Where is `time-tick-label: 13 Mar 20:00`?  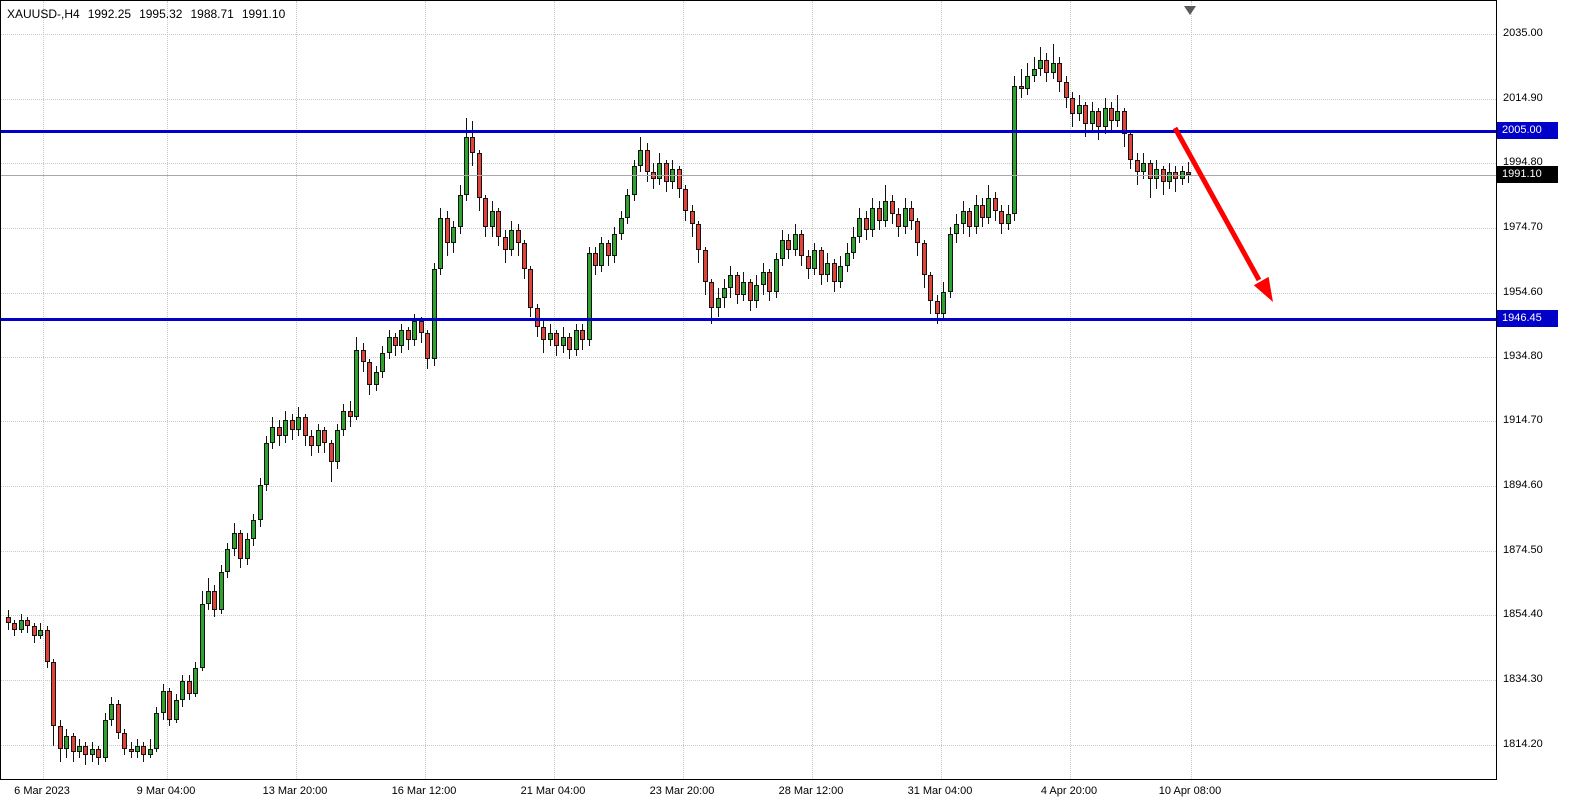 time-tick-label: 13 Mar 20:00 is located at coordinates (295, 791).